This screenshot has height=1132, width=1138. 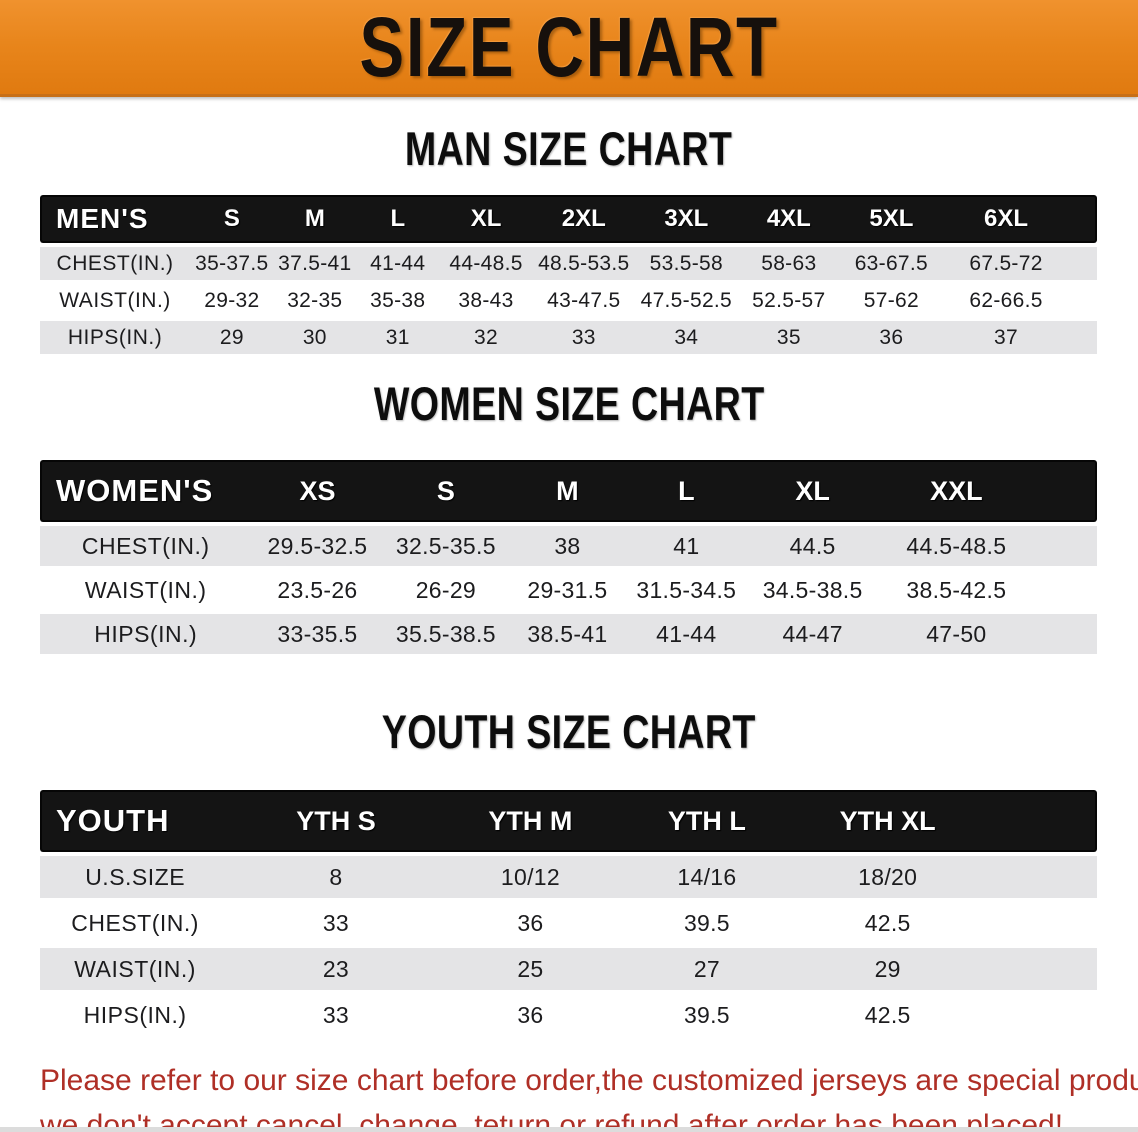 I want to click on table-cell: 33-35.5, so click(x=317, y=634).